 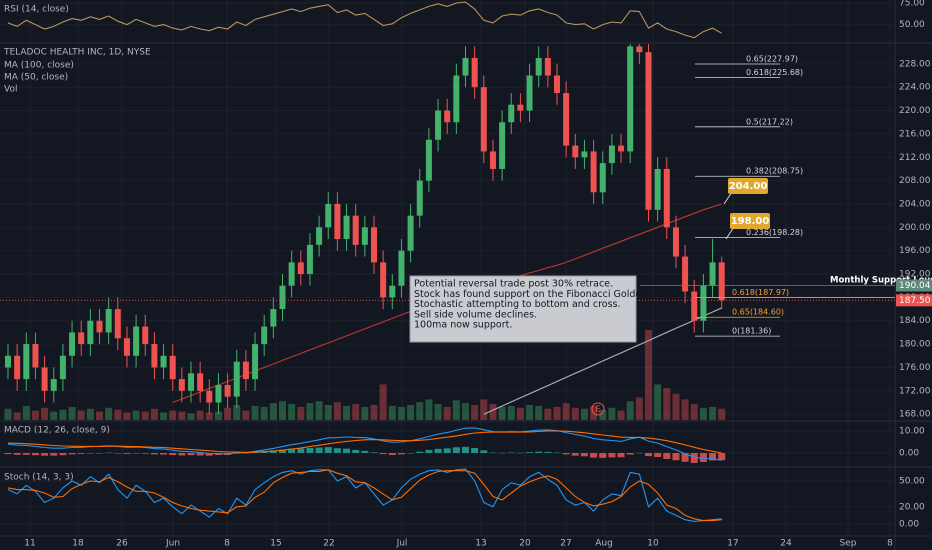 I want to click on fib-label: 0.65(184.60), so click(x=758, y=312).